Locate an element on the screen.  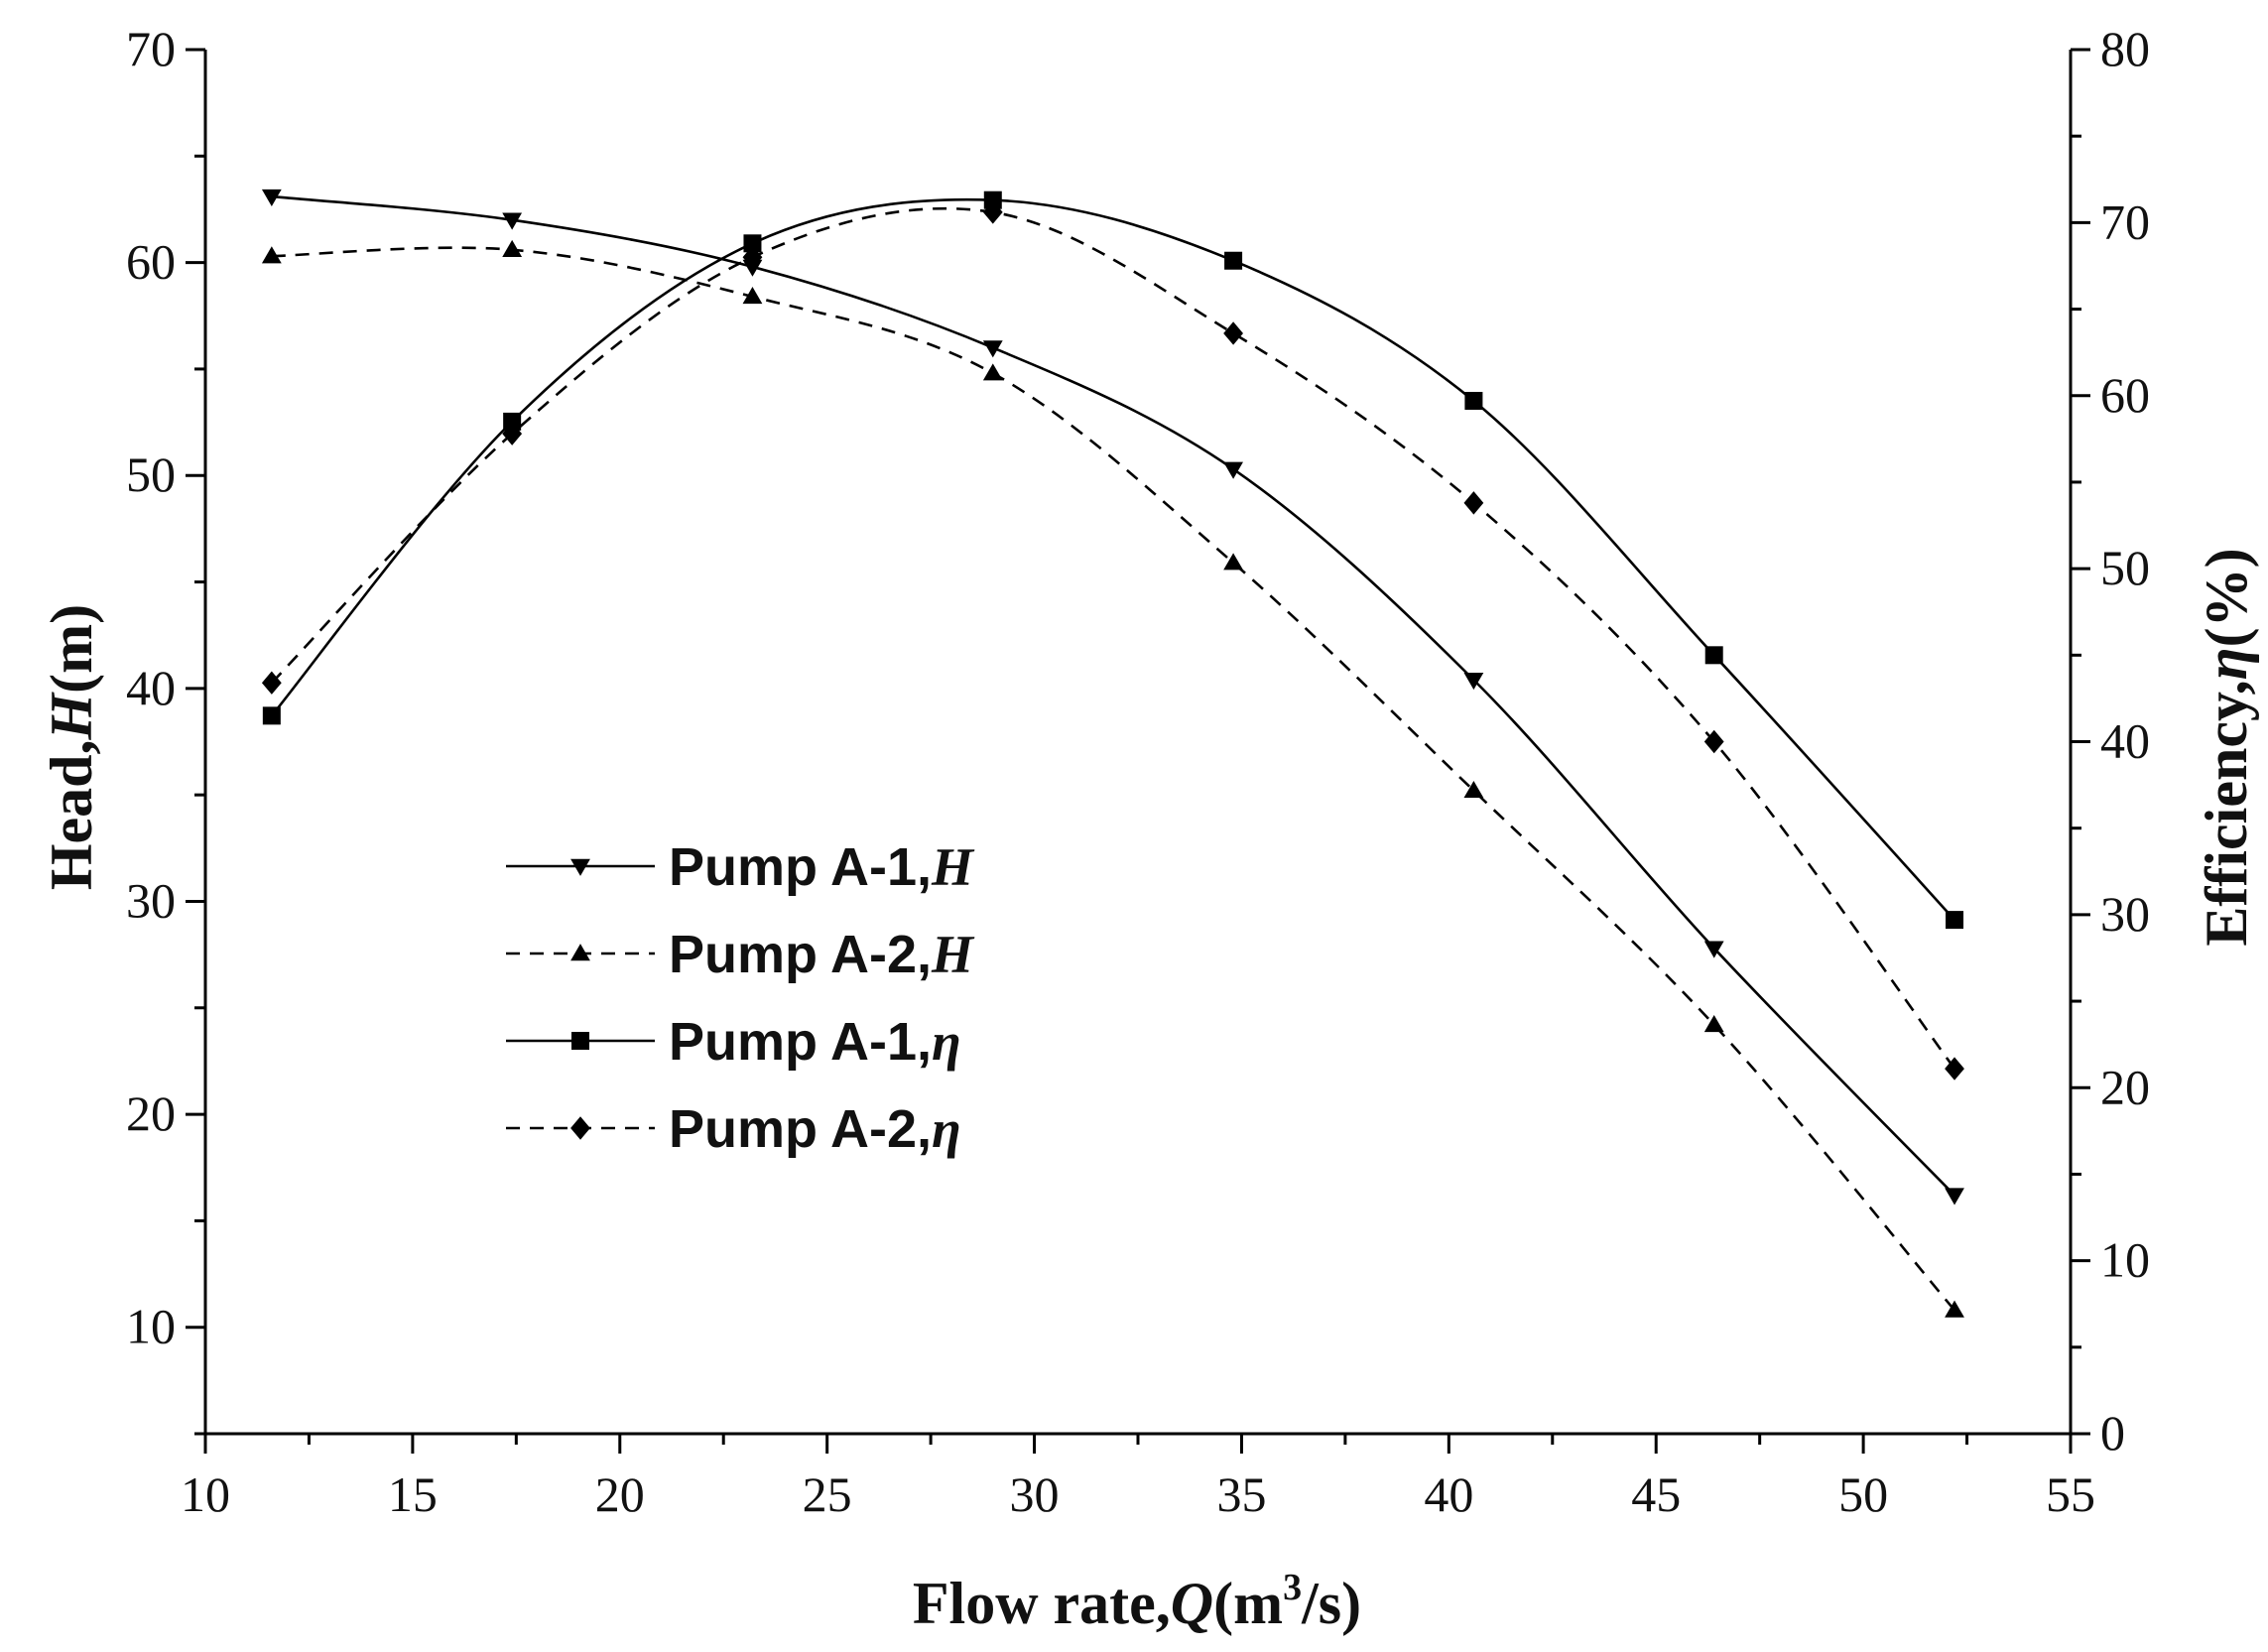
x-tick-label: 40 is located at coordinates (1448, 1494).